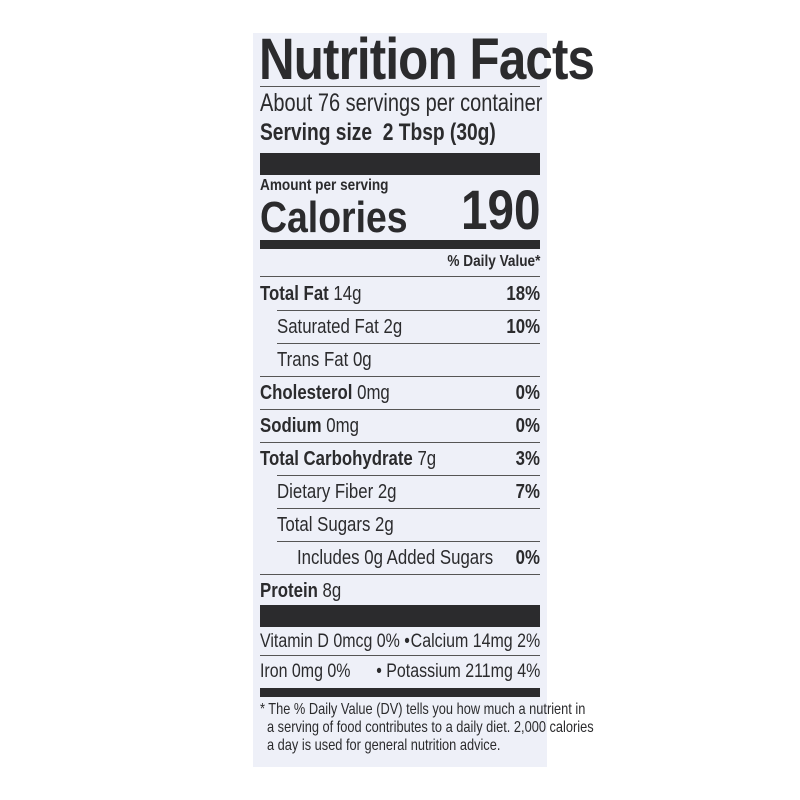  What do you see at coordinates (362, 360) in the screenshot?
I see `nutrient-amount: 0g` at bounding box center [362, 360].